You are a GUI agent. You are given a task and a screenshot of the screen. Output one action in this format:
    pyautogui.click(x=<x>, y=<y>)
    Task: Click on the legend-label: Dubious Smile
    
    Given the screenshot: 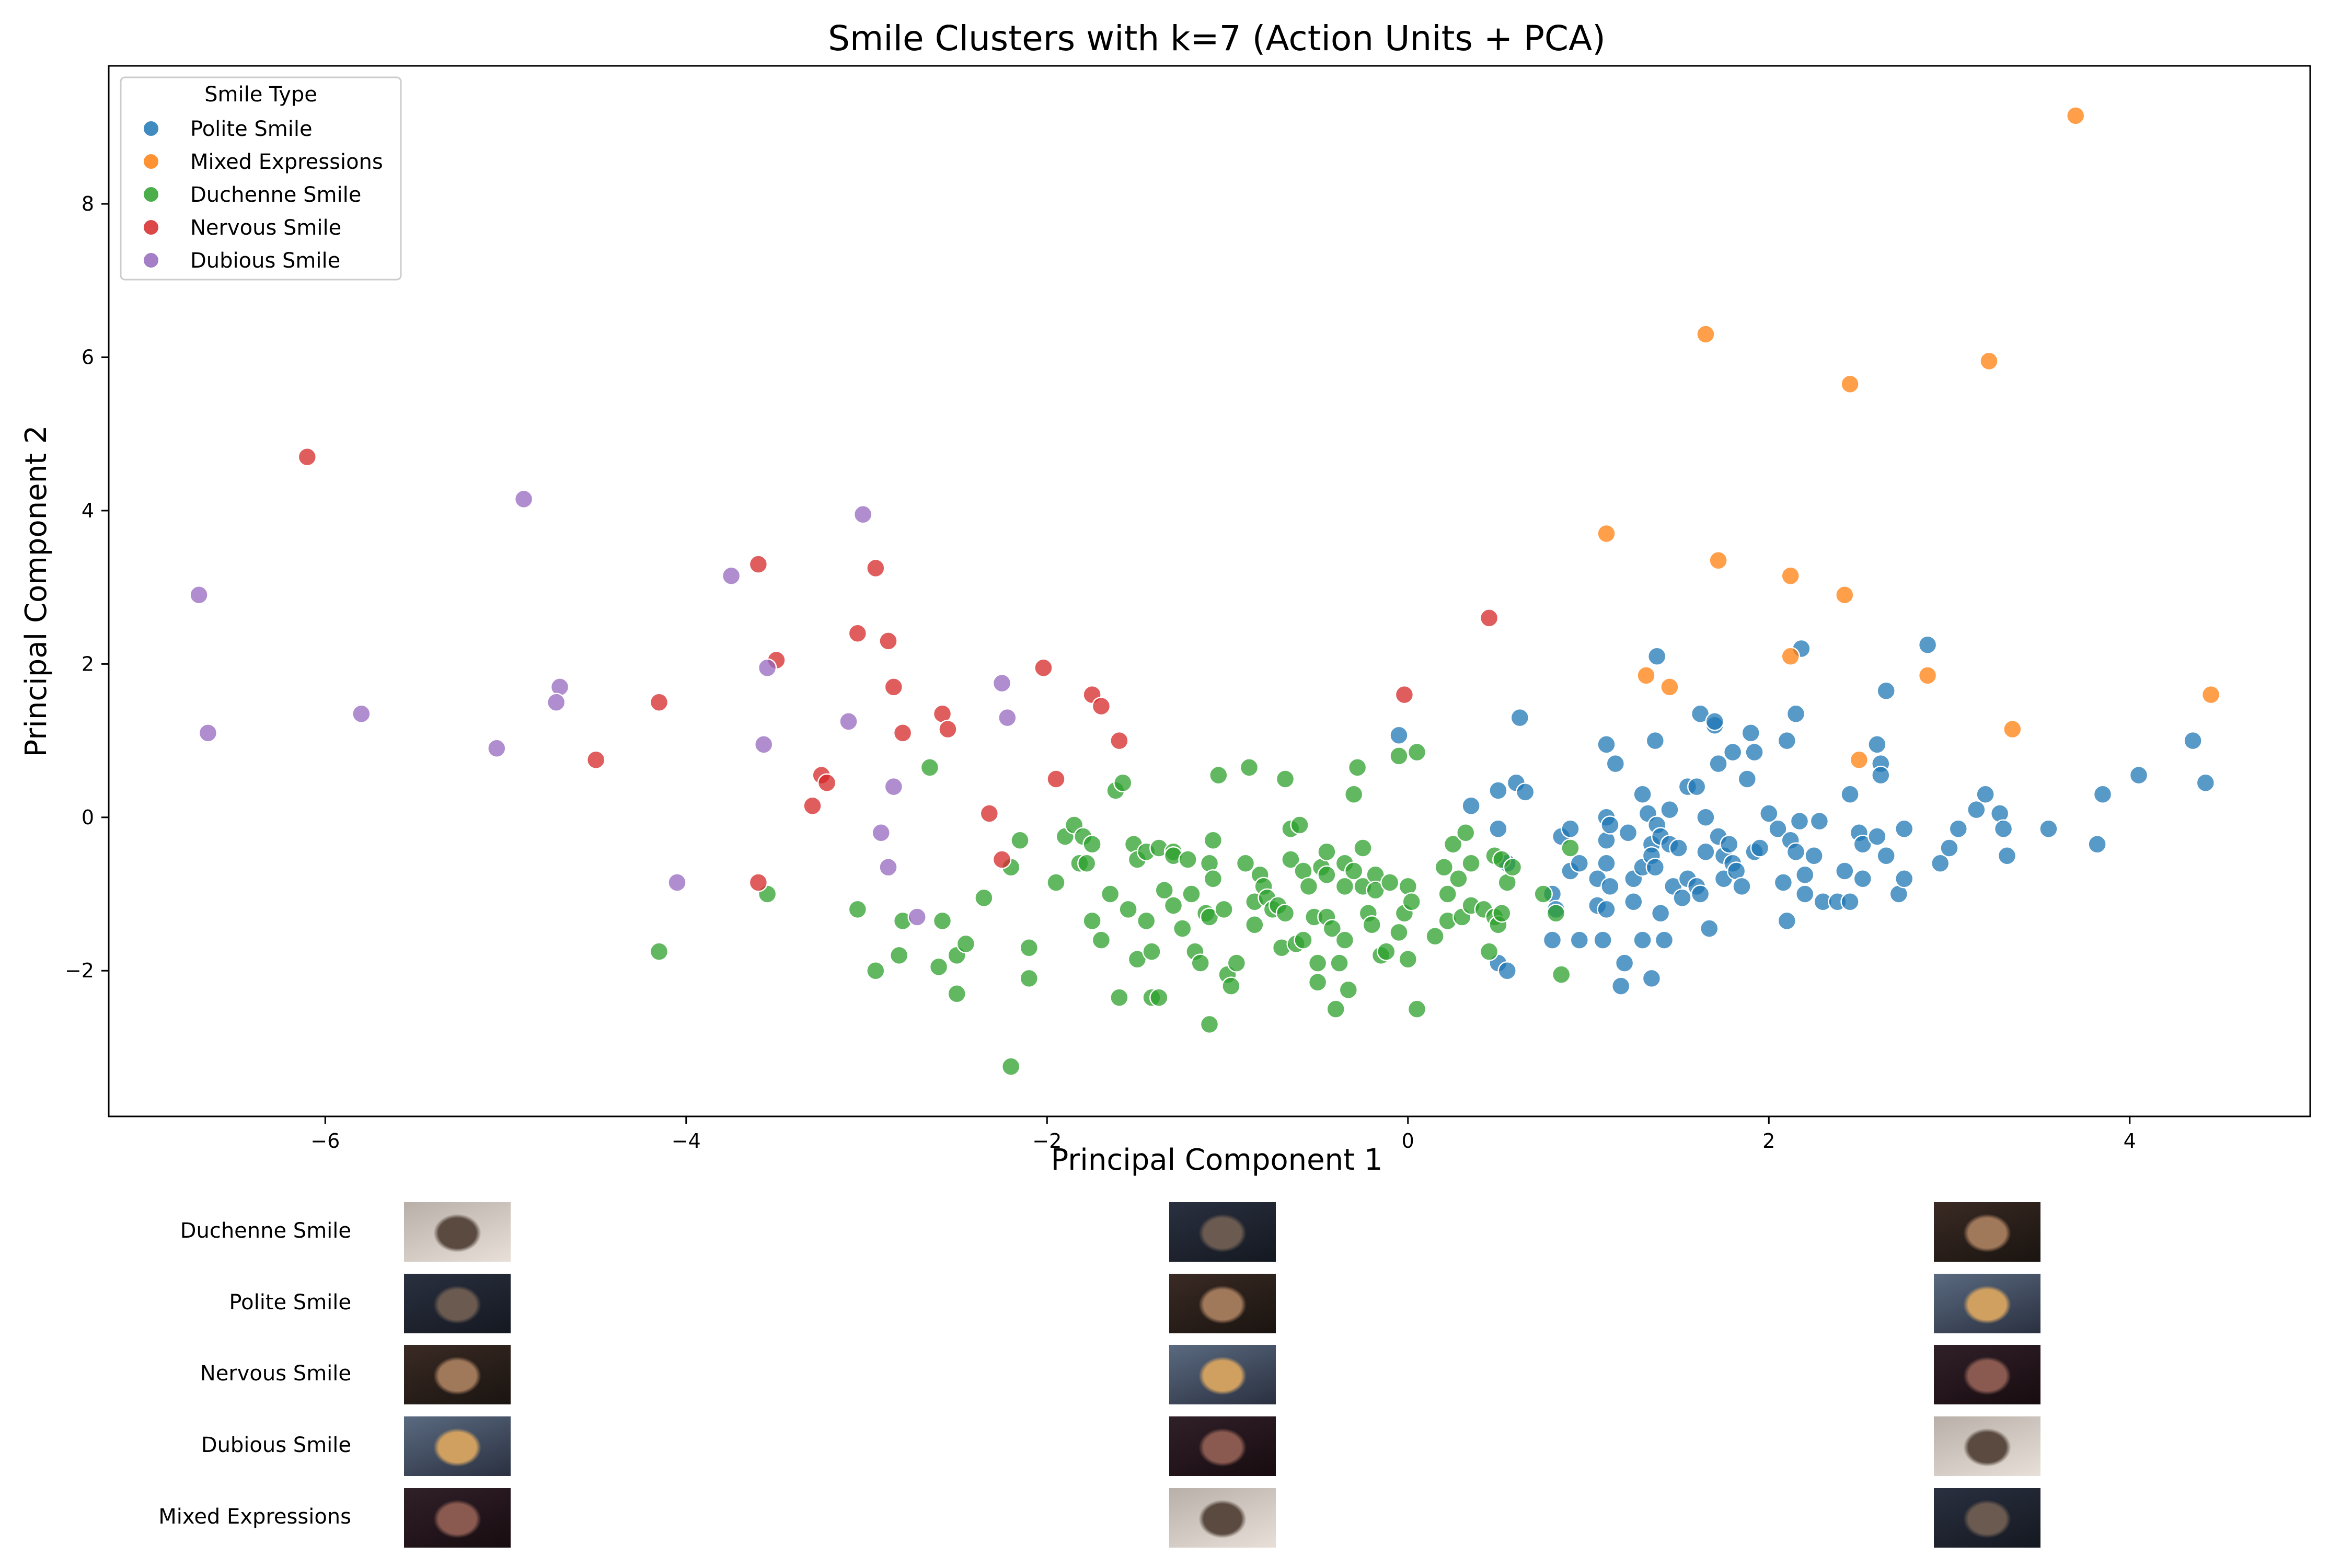 What is the action you would take?
    pyautogui.click(x=265, y=261)
    